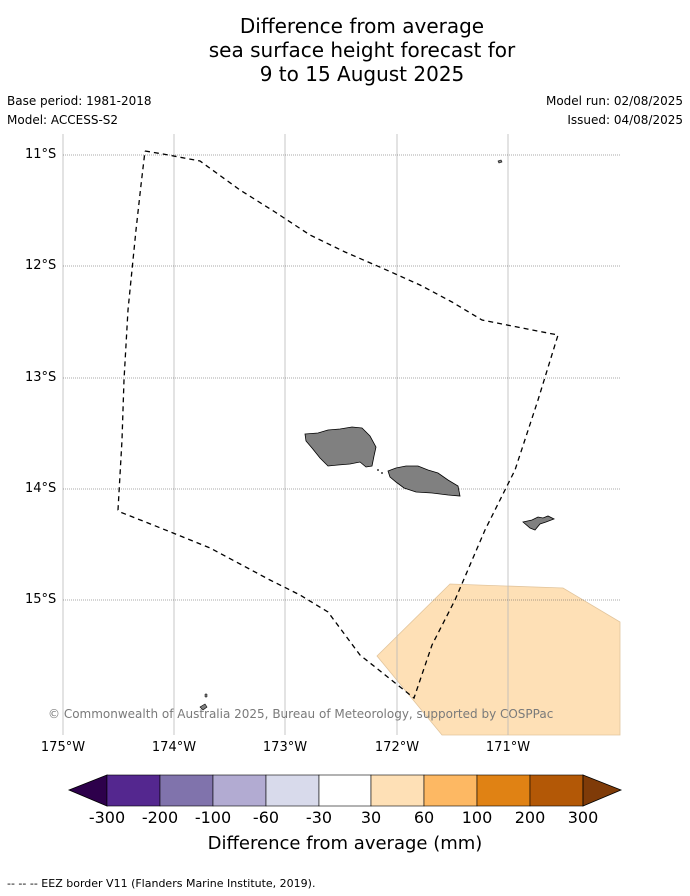 The image size is (690, 896). I want to click on colorbar-over-arrow, so click(602, 790).